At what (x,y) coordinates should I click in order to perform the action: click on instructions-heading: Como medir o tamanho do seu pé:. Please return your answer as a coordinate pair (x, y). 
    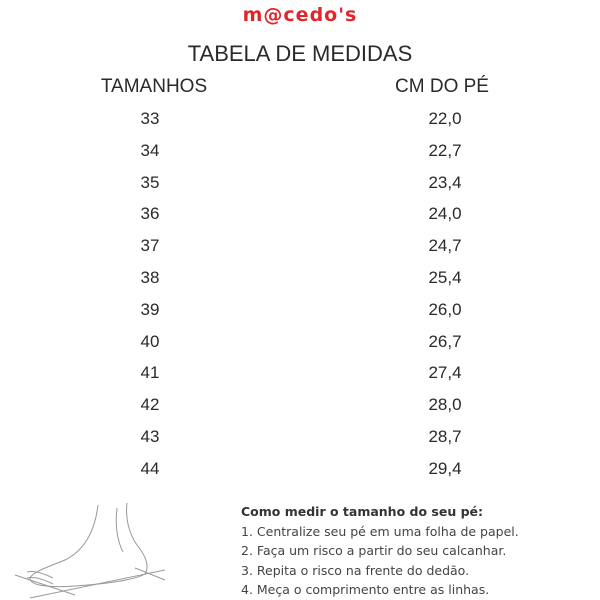
    Looking at the image, I should click on (362, 511).